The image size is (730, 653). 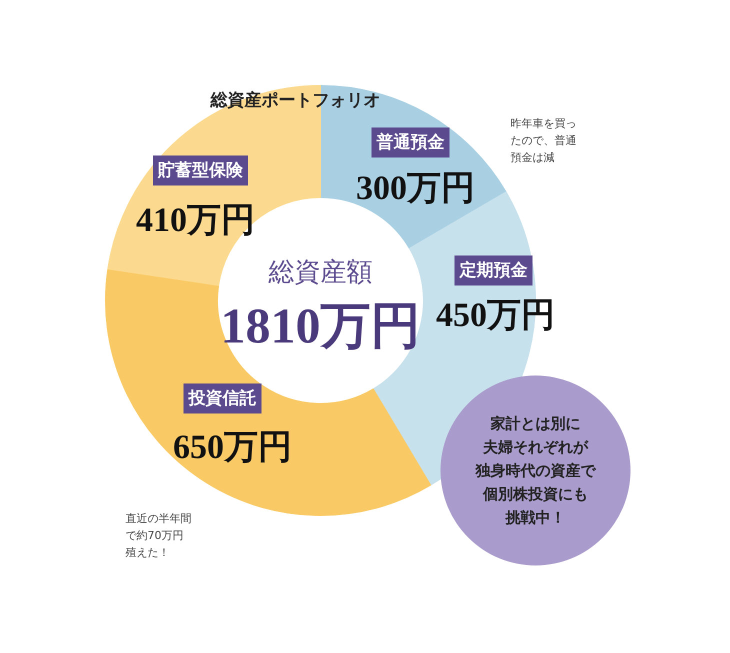 What do you see at coordinates (415, 188) in the screenshot?
I see `data-label: 300万円` at bounding box center [415, 188].